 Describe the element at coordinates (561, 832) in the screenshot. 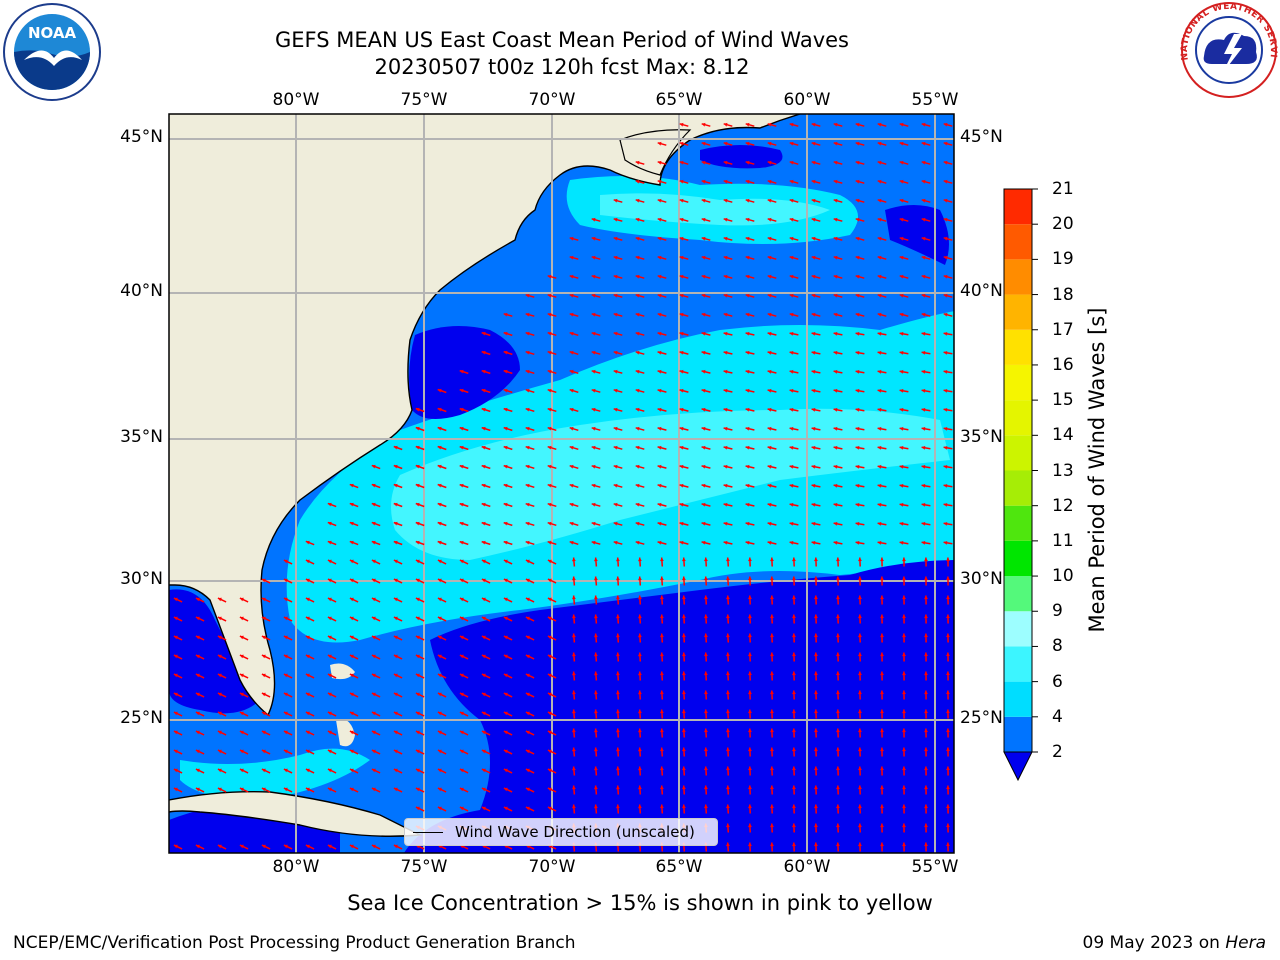

I see `map-legend: Wind Wave Direction (unscaled)` at that location.